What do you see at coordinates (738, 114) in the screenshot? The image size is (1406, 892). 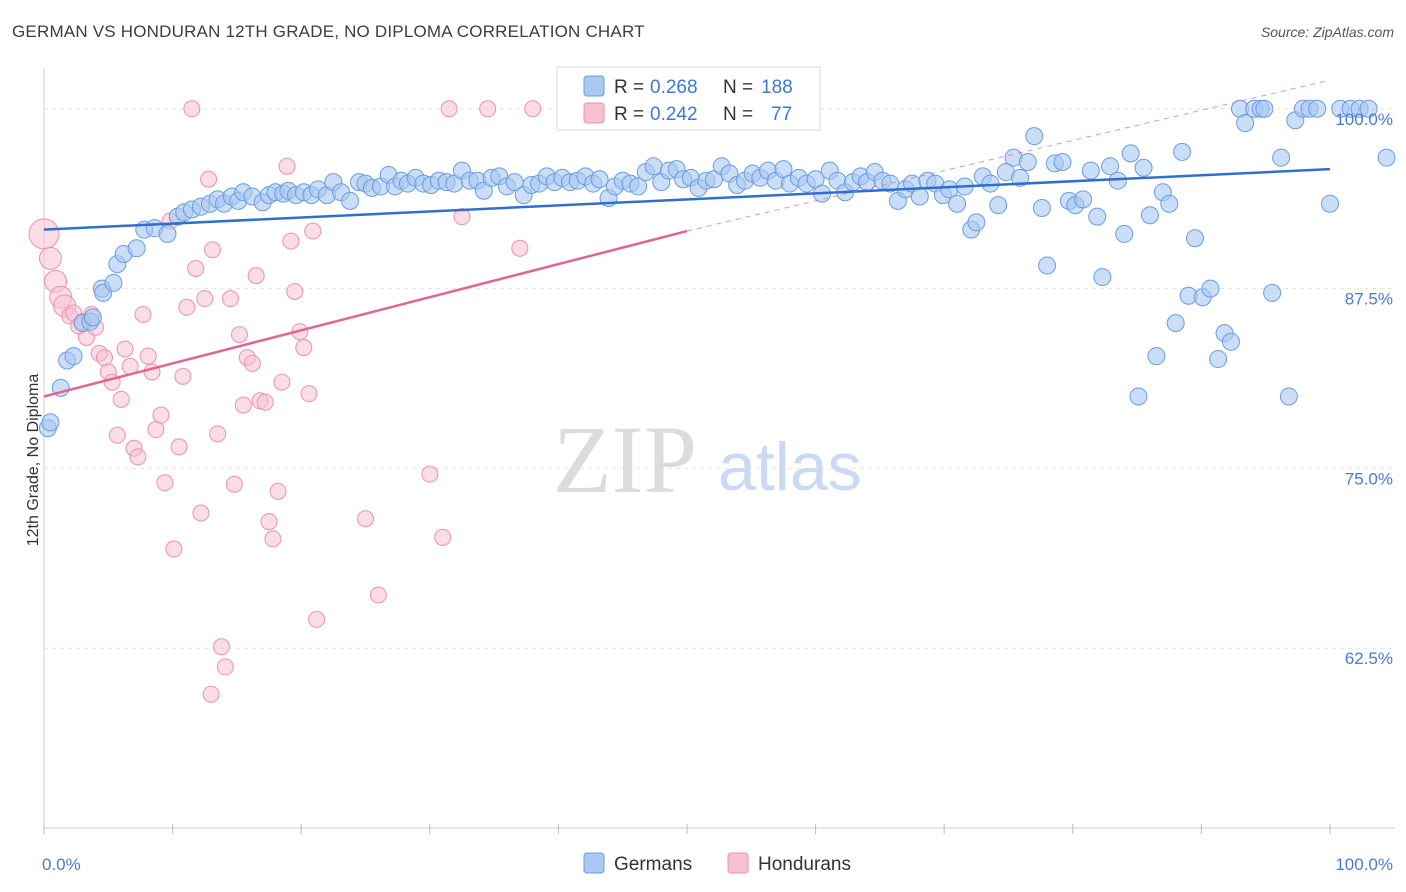 I see `legend-n-label-hondurans: N =` at bounding box center [738, 114].